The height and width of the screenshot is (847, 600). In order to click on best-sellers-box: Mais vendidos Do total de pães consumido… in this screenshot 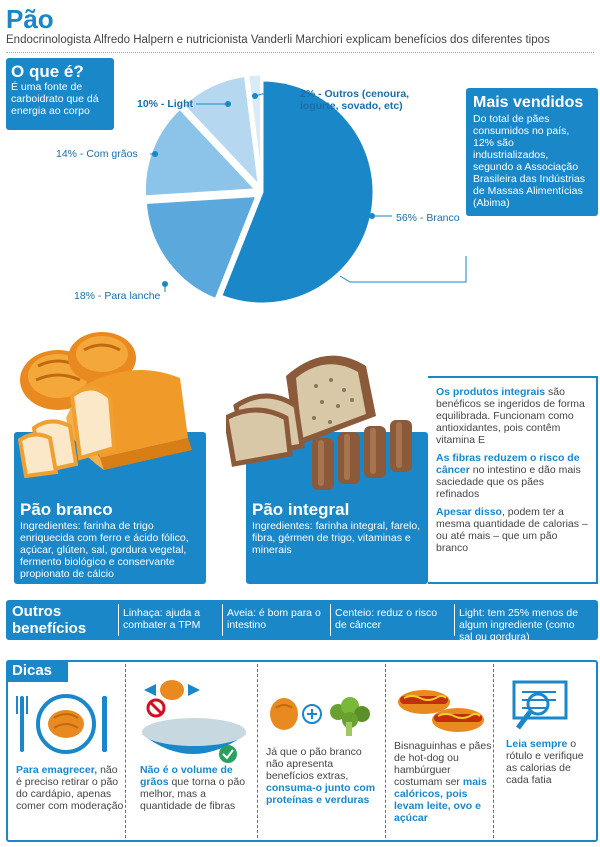, I will do `click(532, 152)`.